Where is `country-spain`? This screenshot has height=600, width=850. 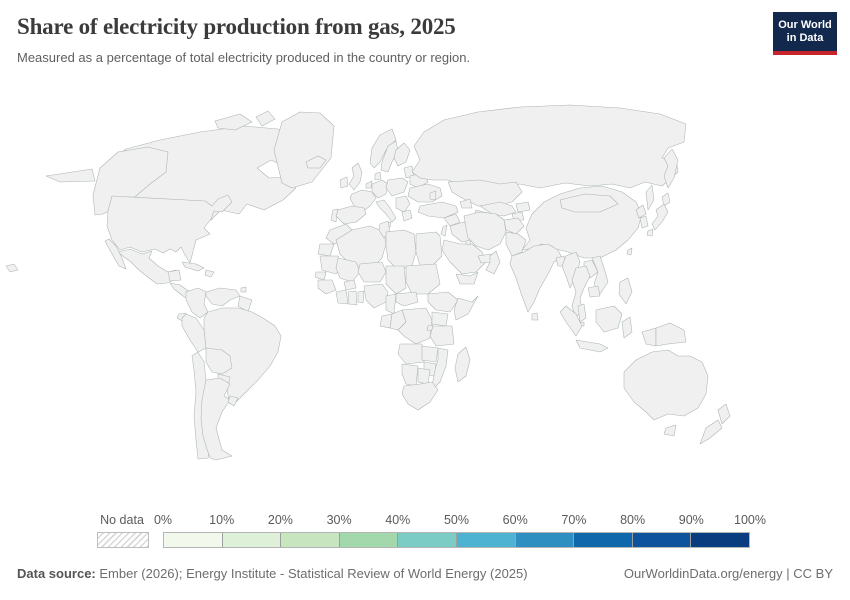 country-spain is located at coordinates (351, 215).